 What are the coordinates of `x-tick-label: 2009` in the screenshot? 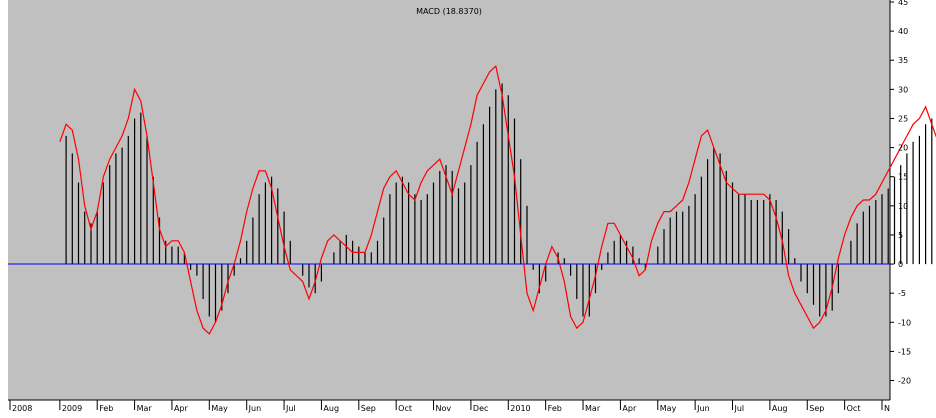 It's located at (72, 408).